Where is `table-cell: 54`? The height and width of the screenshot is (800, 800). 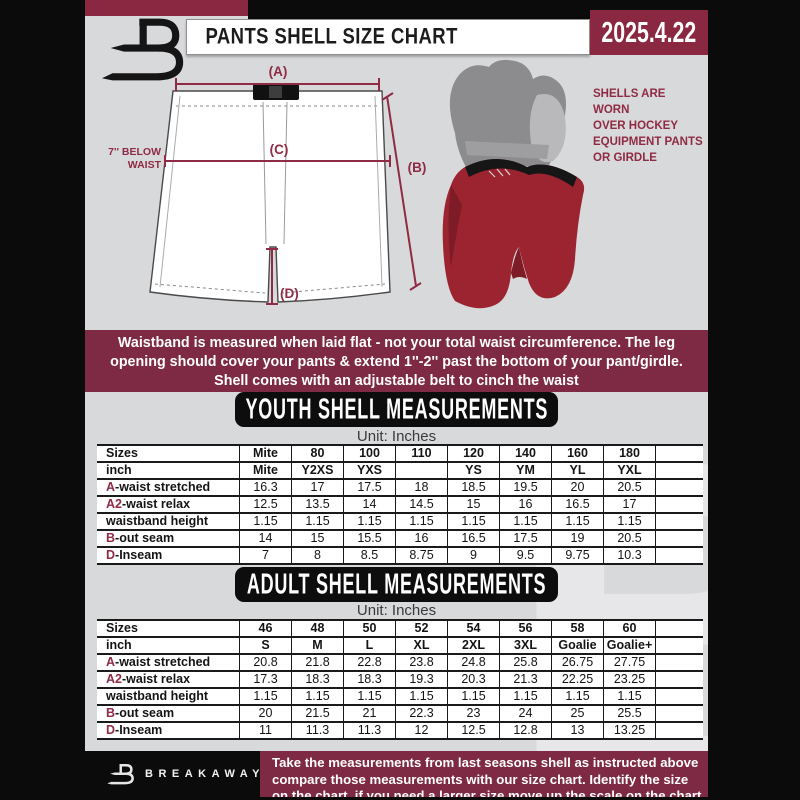
table-cell: 54 is located at coordinates (473, 628).